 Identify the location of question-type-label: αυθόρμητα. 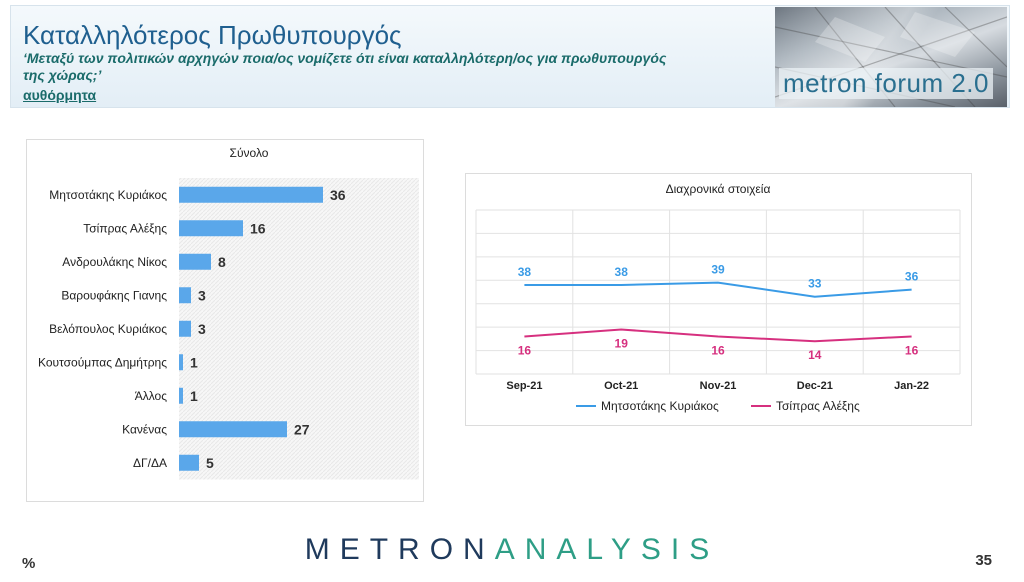
(60, 95).